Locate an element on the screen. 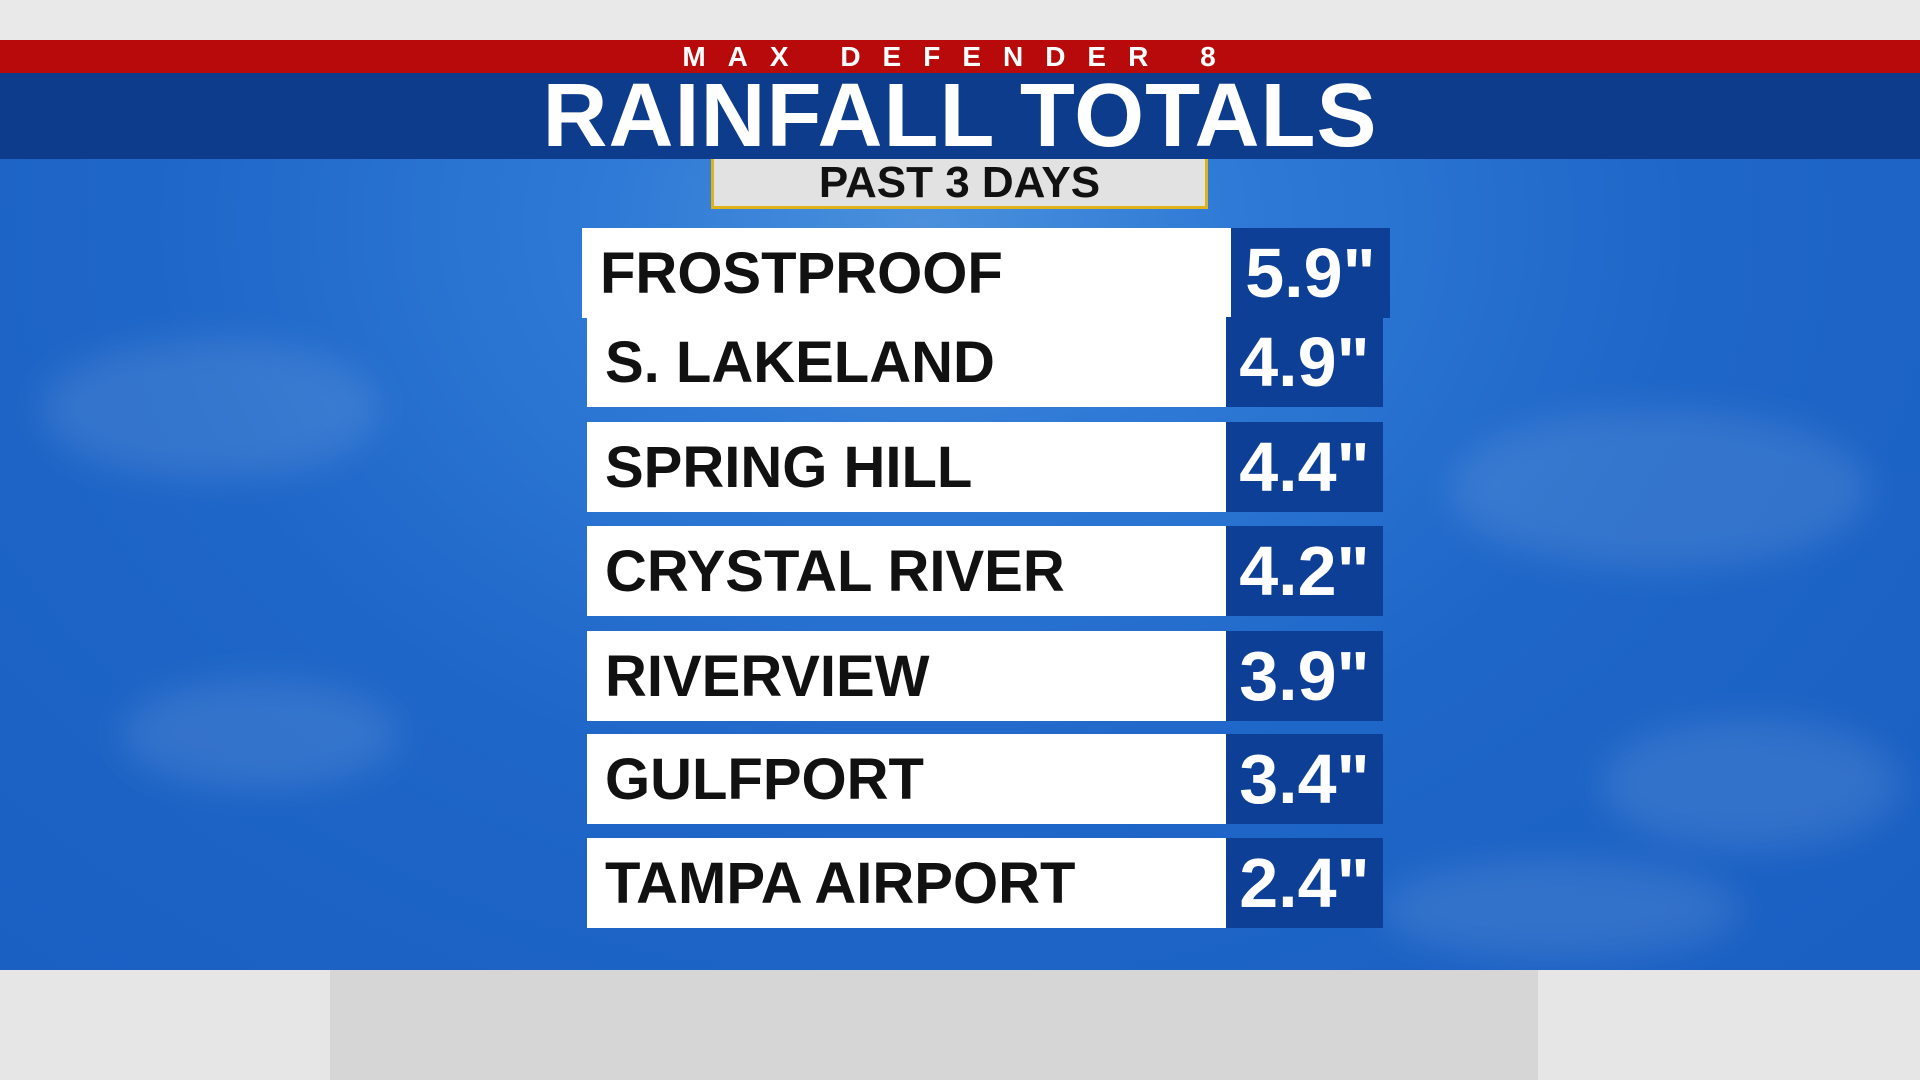  location-name: FROSTPROOF is located at coordinates (906, 273).